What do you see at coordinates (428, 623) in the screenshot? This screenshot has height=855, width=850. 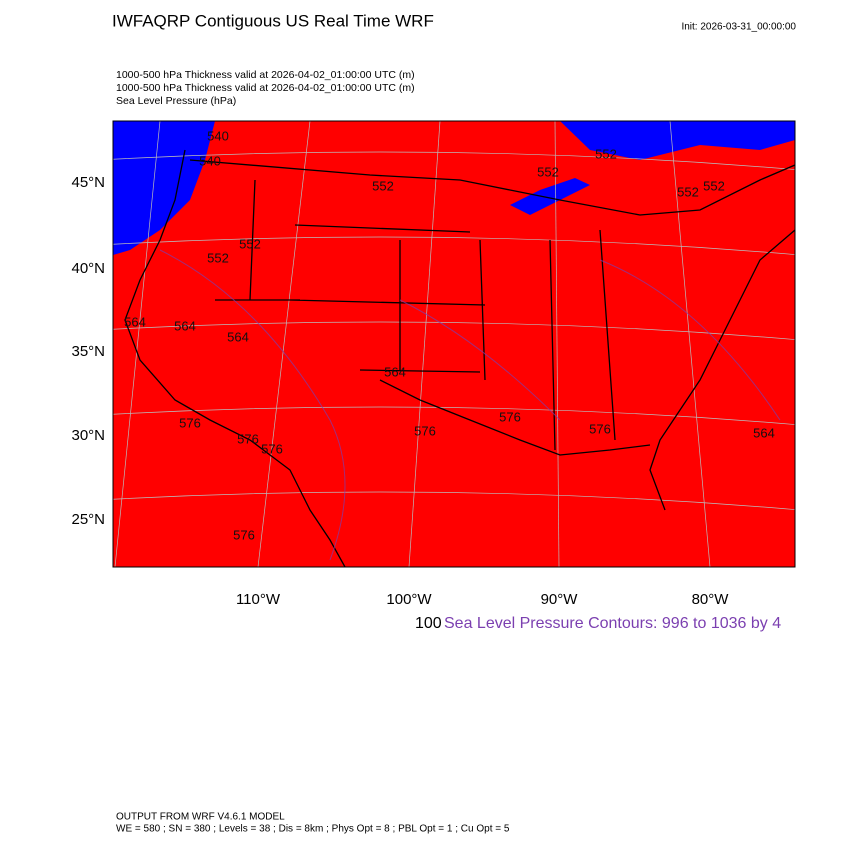 I see `hidden-label: 100` at bounding box center [428, 623].